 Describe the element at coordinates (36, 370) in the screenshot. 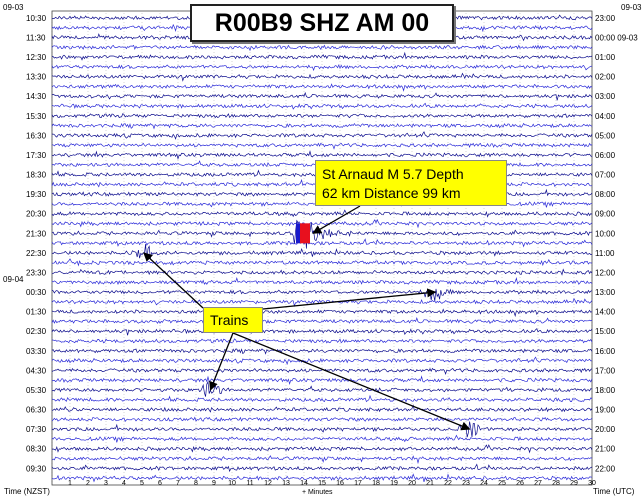

I see `nzst-time-label: 04:30` at that location.